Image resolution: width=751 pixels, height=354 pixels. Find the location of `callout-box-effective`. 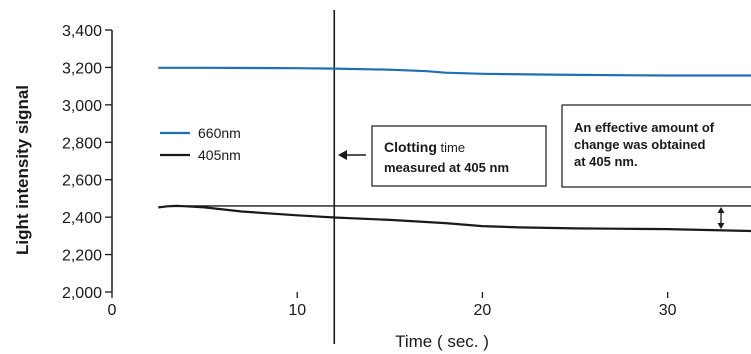

callout-box-effective is located at coordinates (656, 146).